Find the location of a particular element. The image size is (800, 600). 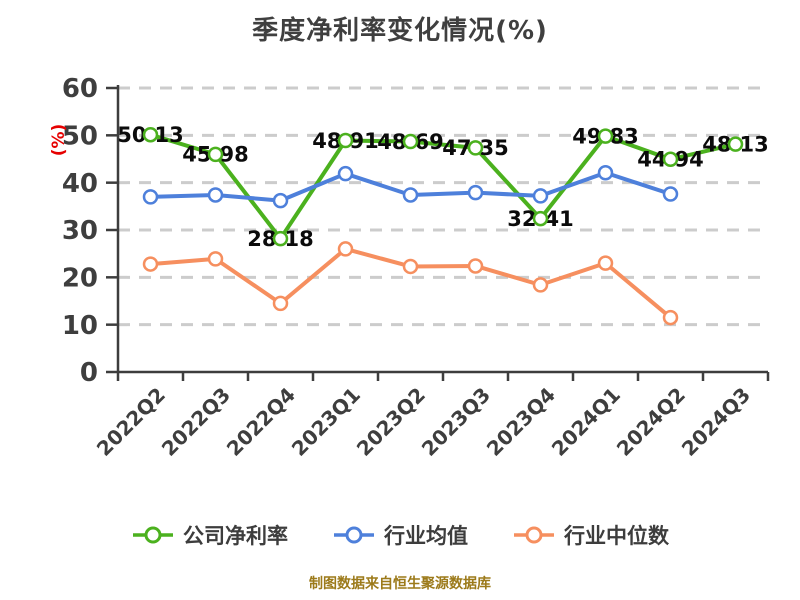

legend-label: 行业中位数 is located at coordinates (616, 536).